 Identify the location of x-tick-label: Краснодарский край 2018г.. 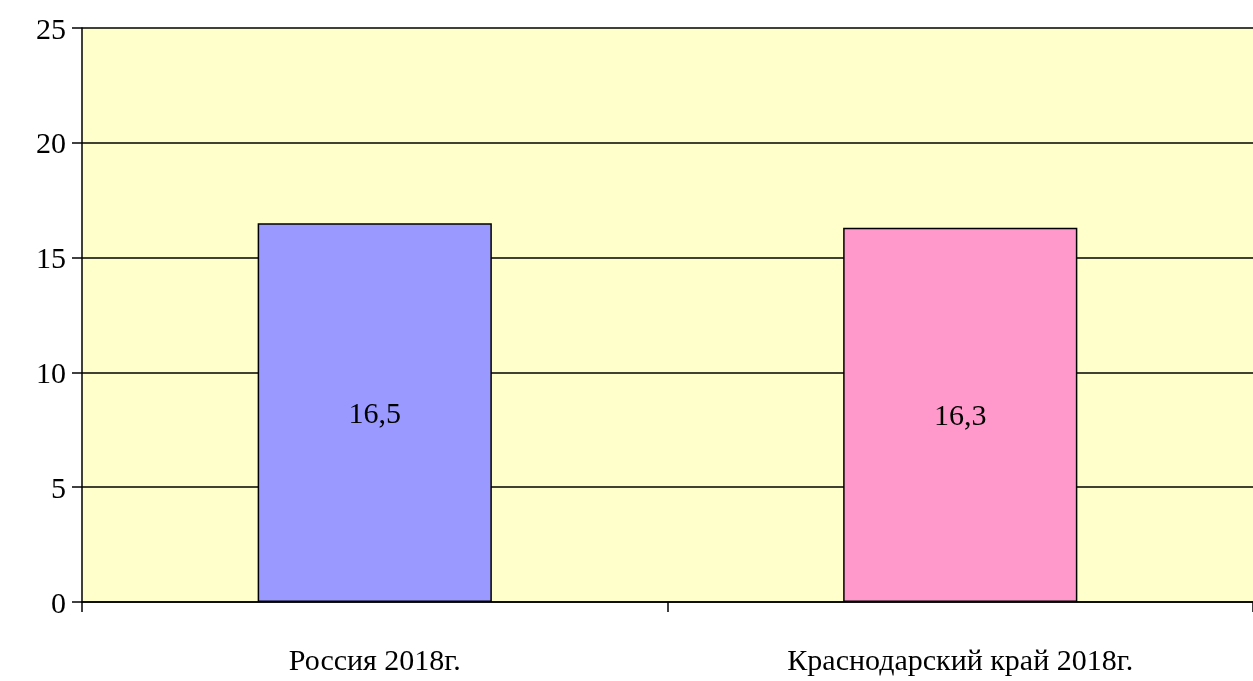
(960, 659).